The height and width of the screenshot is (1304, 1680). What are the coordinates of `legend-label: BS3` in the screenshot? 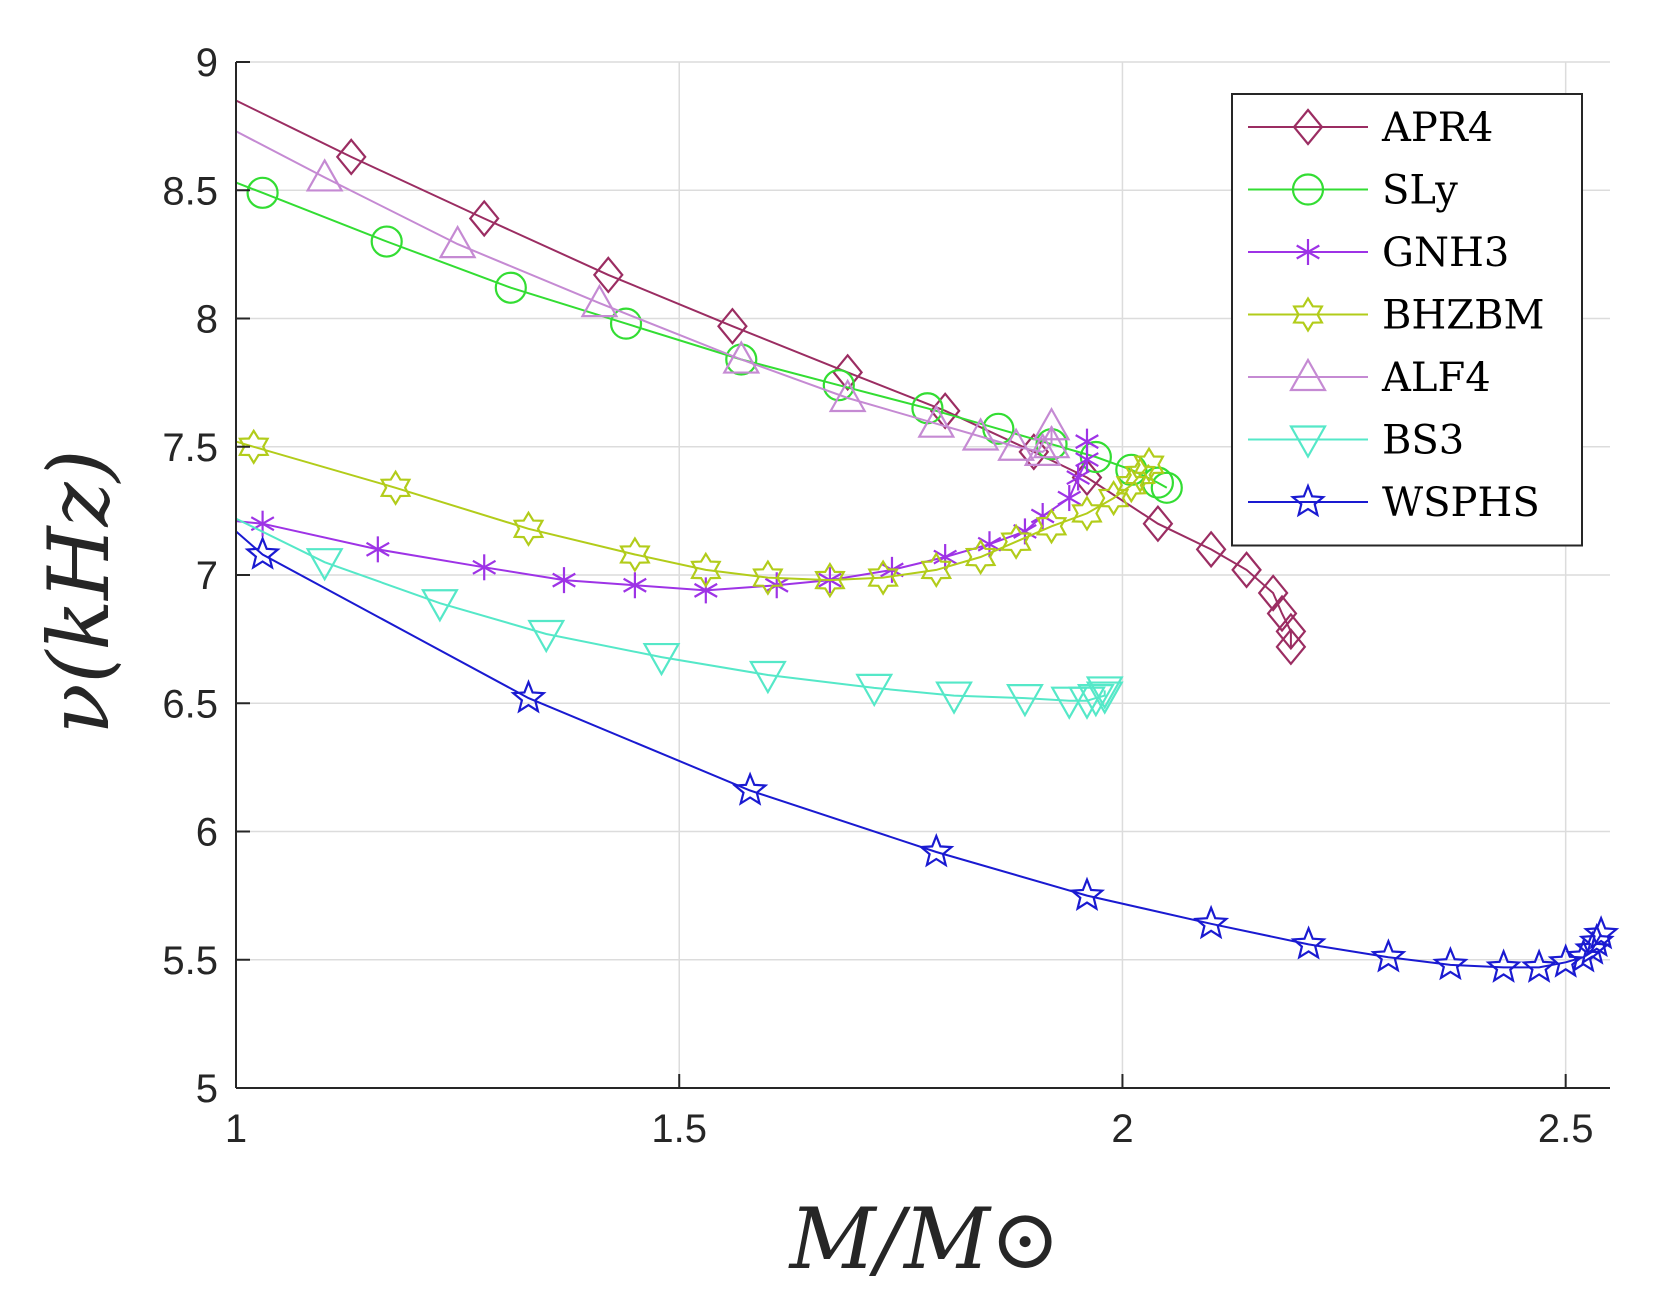 It's located at (1423, 441).